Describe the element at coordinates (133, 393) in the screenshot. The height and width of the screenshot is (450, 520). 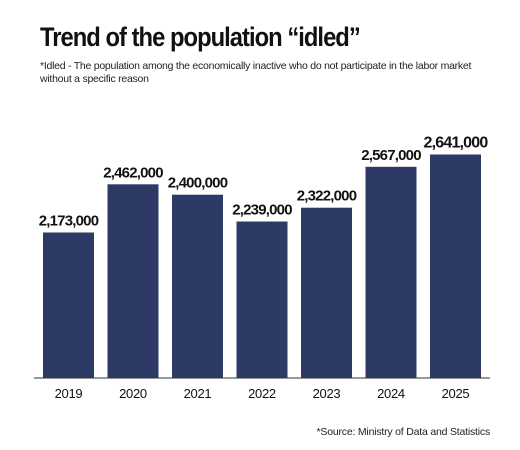
I see `x-tick-label-2020: 2020` at that location.